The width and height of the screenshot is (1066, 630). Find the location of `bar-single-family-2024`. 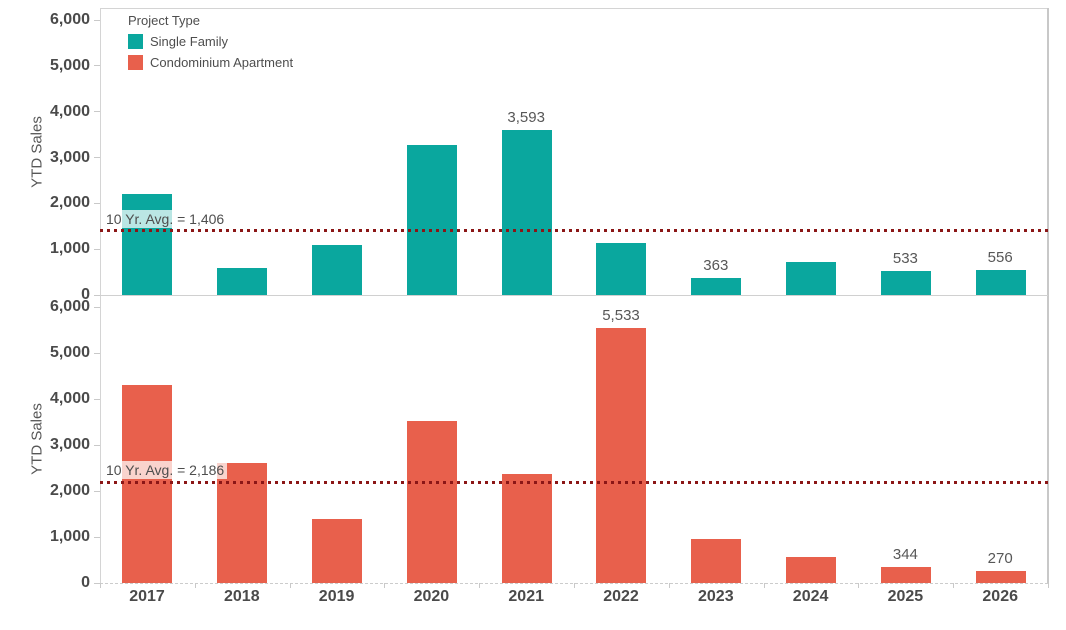

bar-single-family-2024 is located at coordinates (811, 278).